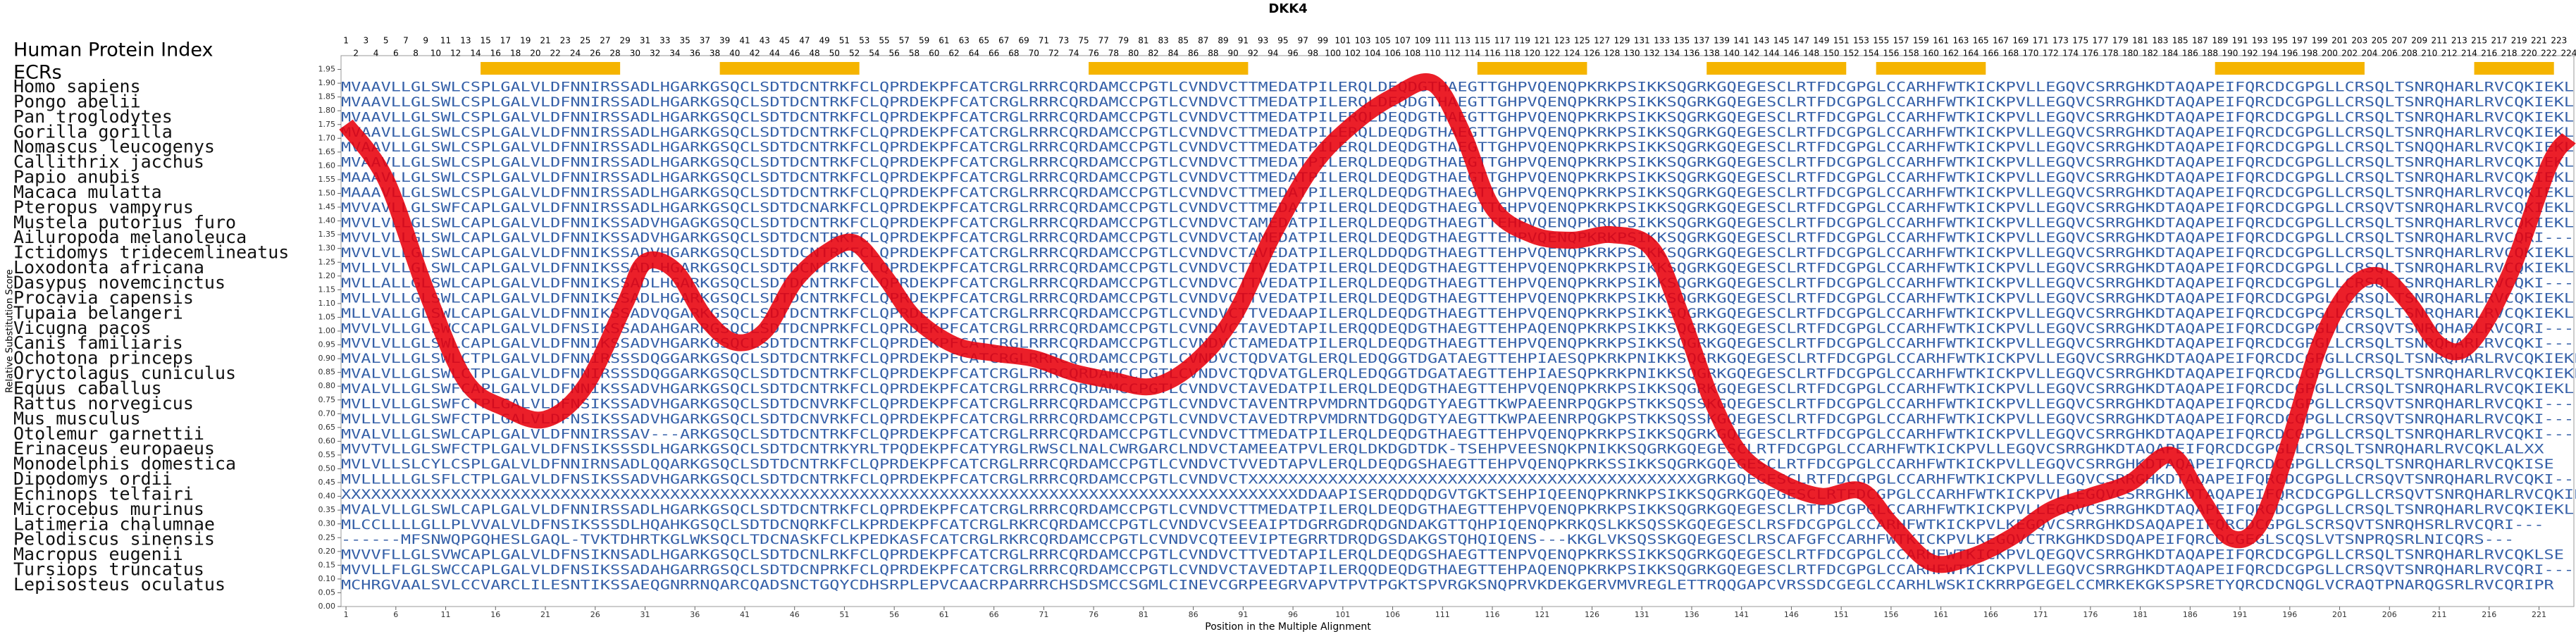  What do you see at coordinates (2419, 41) in the screenshot?
I see `protein-index: 209` at bounding box center [2419, 41].